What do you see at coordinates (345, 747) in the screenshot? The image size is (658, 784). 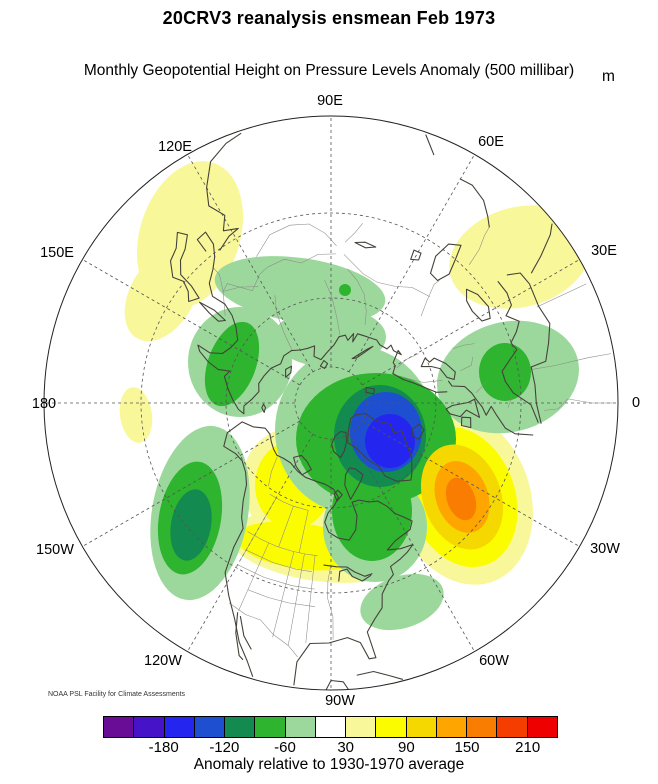 I see `colorbar-tick: 30` at bounding box center [345, 747].